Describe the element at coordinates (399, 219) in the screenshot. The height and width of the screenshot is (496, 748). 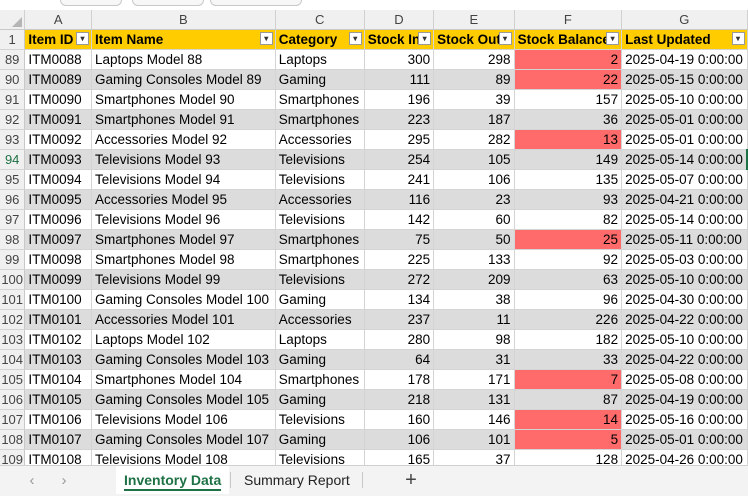
I see `stock-in-cell: 142` at that location.